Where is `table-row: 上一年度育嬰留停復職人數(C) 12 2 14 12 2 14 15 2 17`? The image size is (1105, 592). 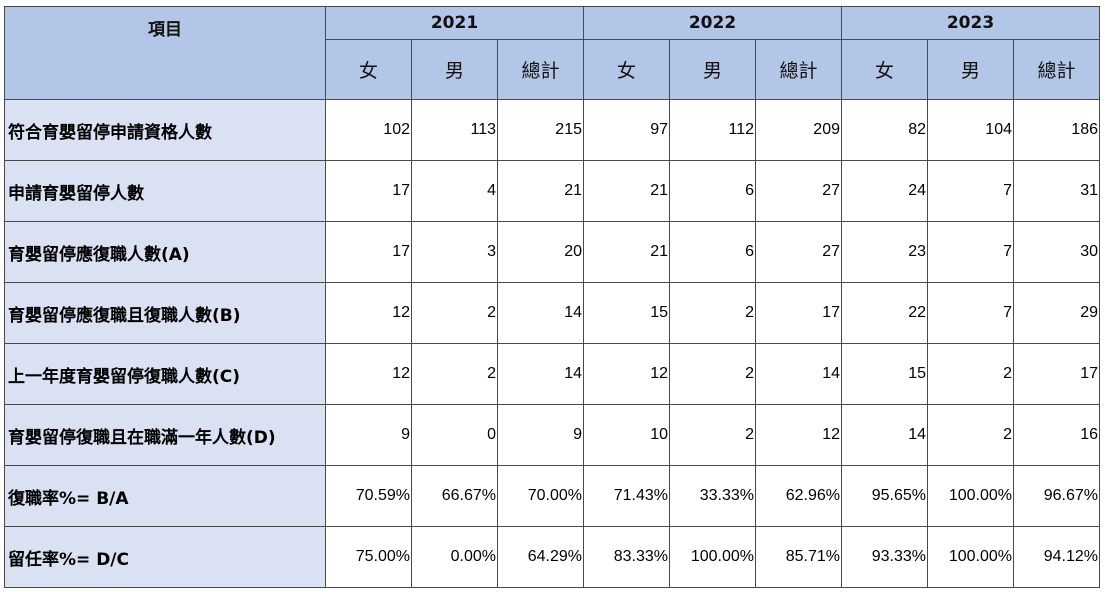 table-row: 上一年度育嬰留停復職人數(C) 12 2 14 12 2 14 15 2 17 is located at coordinates (552, 374).